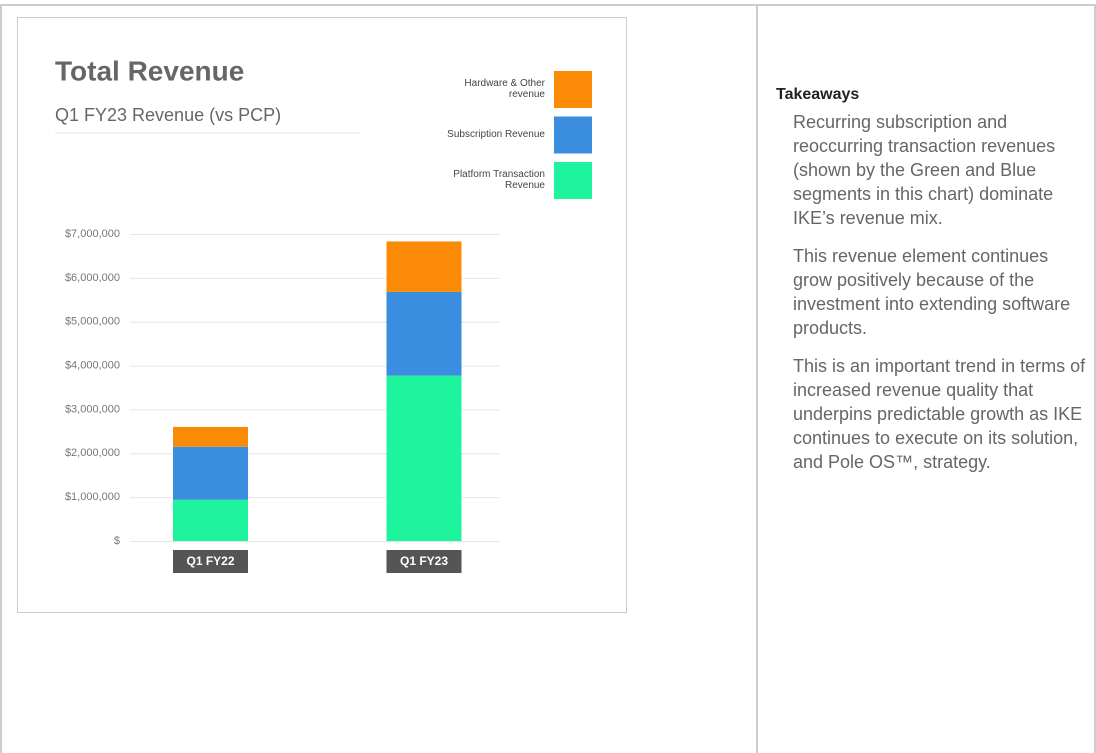  I want to click on chart-title: Total Revenue, so click(149, 70).